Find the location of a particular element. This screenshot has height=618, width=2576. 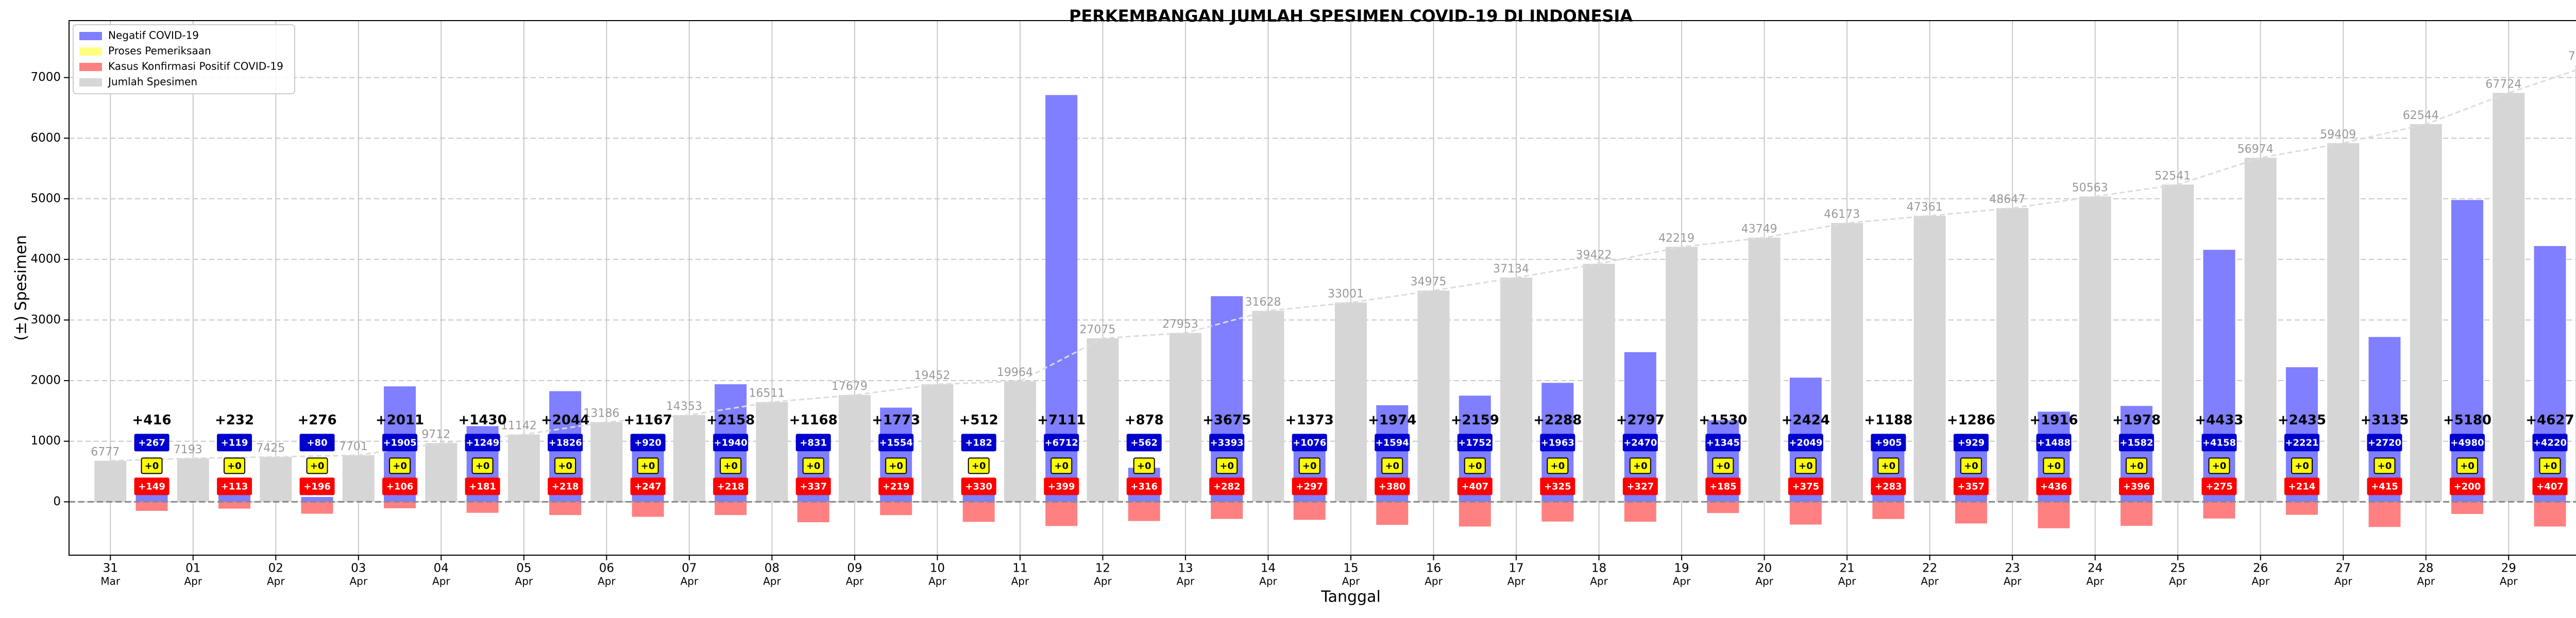

increase-label: +2797 is located at coordinates (1640, 420).